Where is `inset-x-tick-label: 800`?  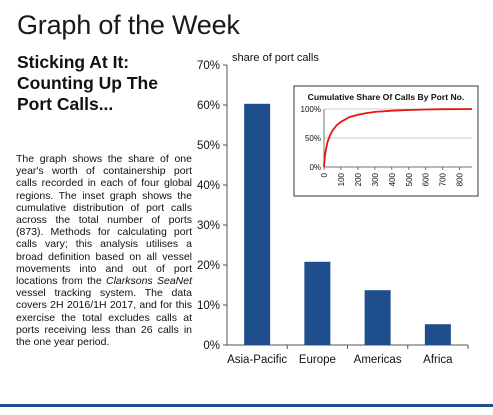
inset-x-tick-label: 800 is located at coordinates (460, 179).